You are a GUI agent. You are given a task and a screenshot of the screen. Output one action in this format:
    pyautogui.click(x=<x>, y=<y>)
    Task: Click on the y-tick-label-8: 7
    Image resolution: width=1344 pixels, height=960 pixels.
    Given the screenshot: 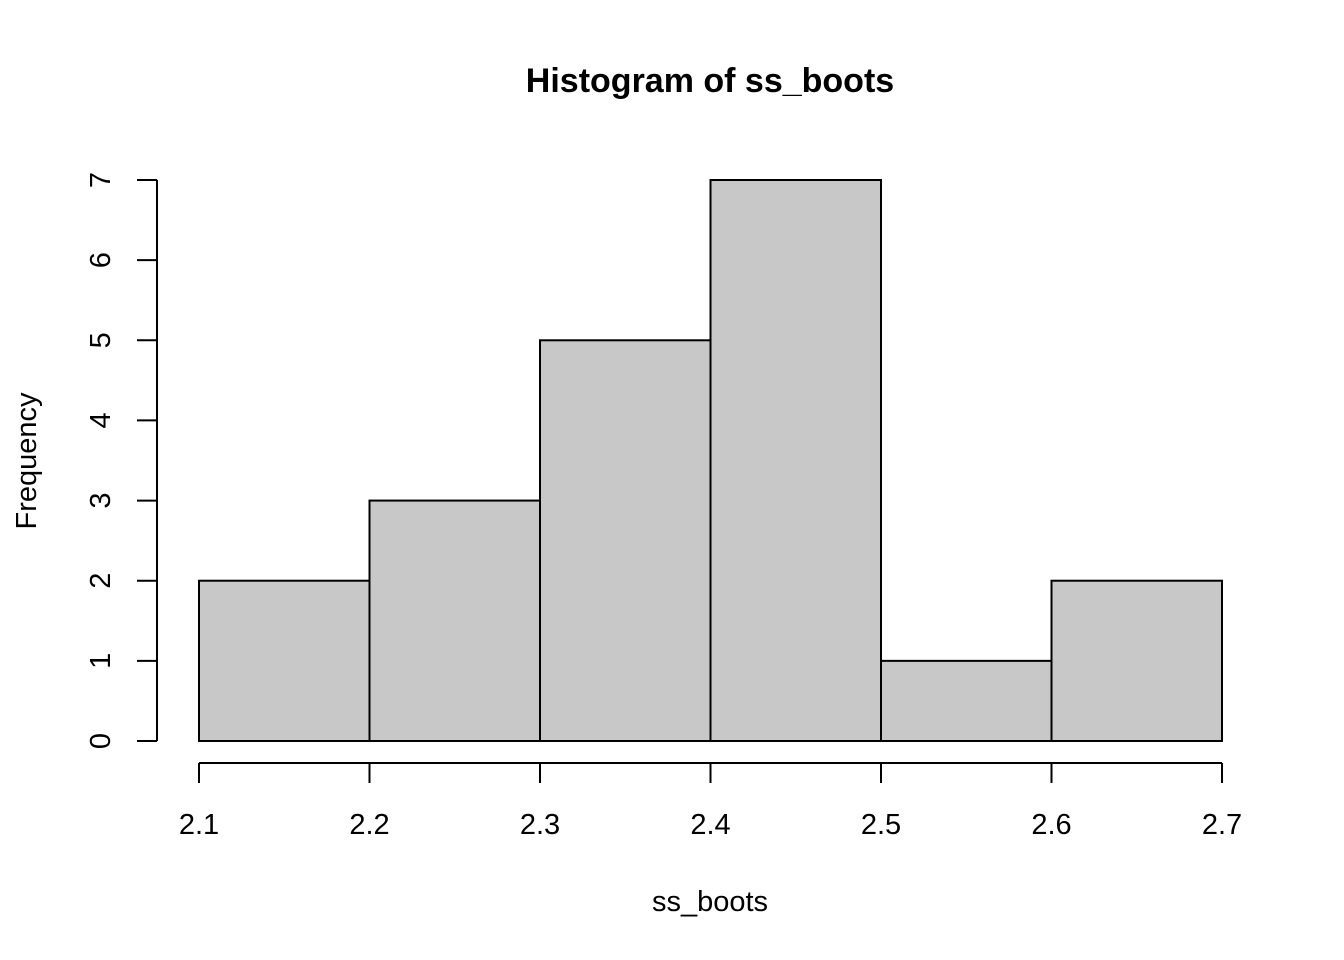 What is the action you would take?
    pyautogui.click(x=101, y=180)
    